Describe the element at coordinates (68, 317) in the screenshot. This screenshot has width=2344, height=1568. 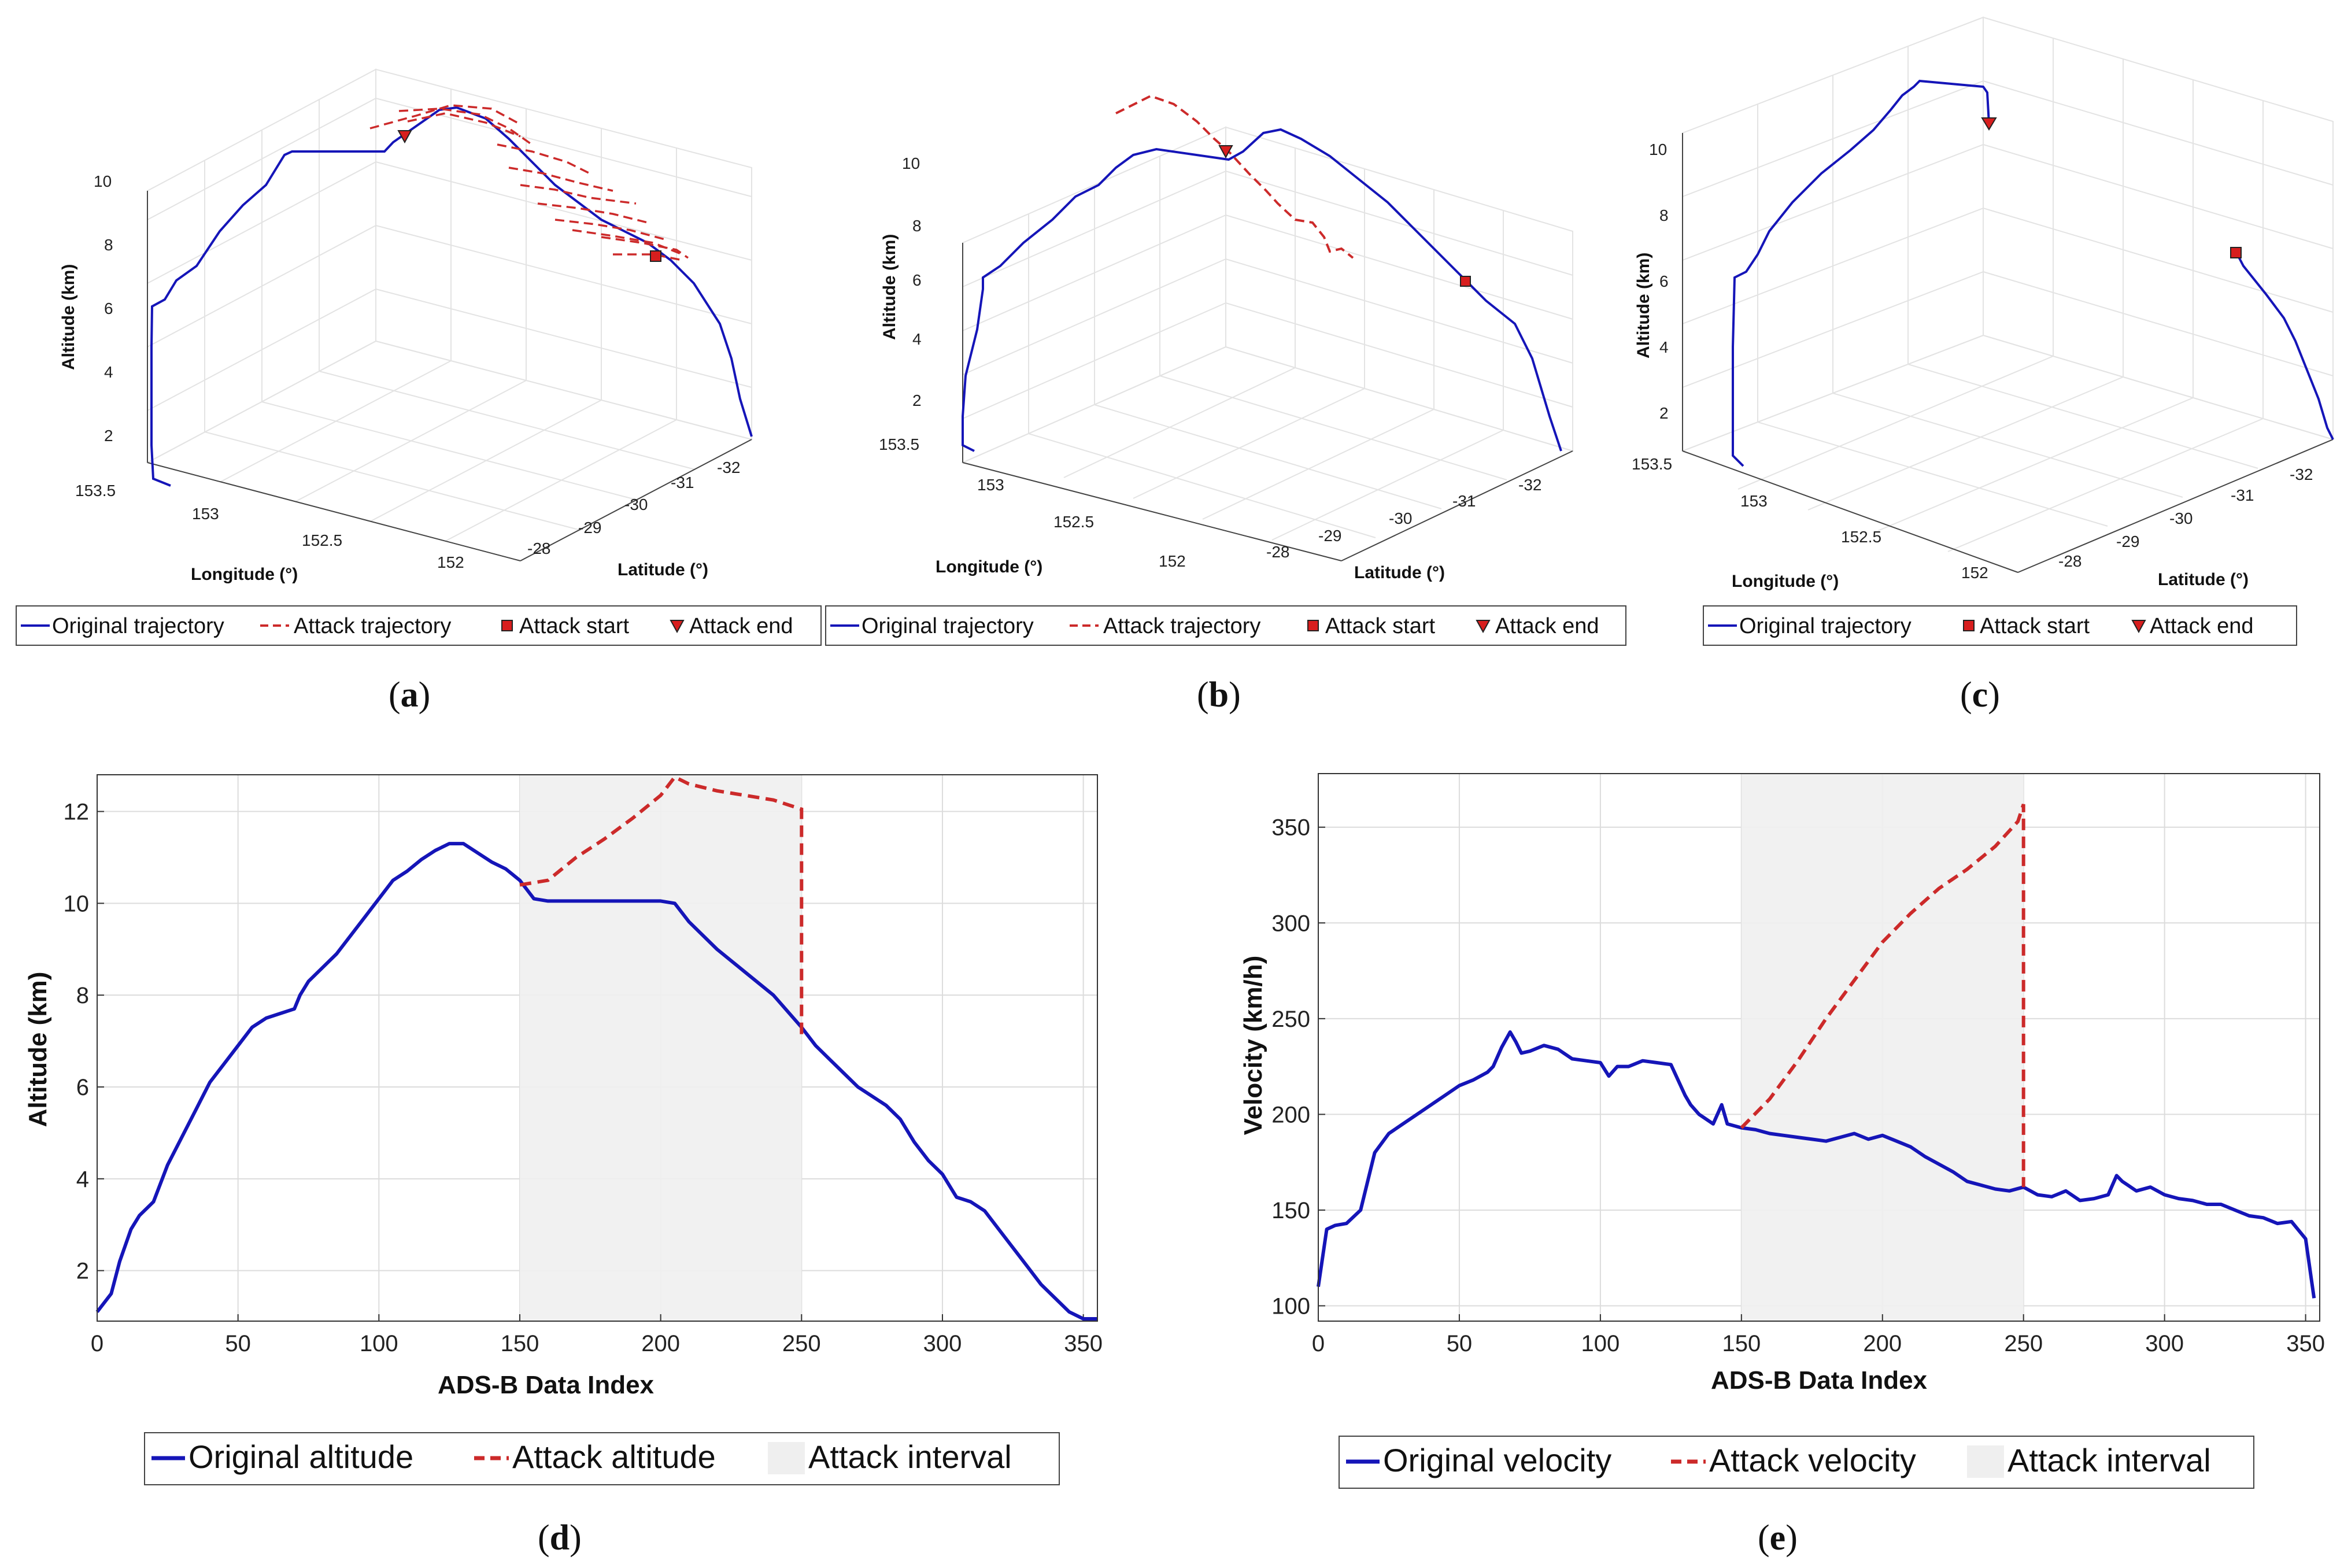
I see `z-axis-label: Altitude (km)` at that location.